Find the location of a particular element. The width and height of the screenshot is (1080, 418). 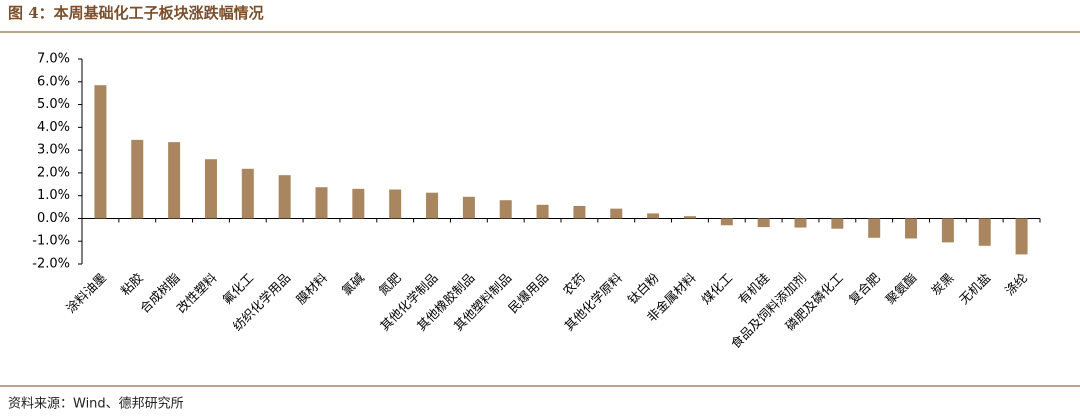

y-tick-label: -1.0% is located at coordinates (51, 241).